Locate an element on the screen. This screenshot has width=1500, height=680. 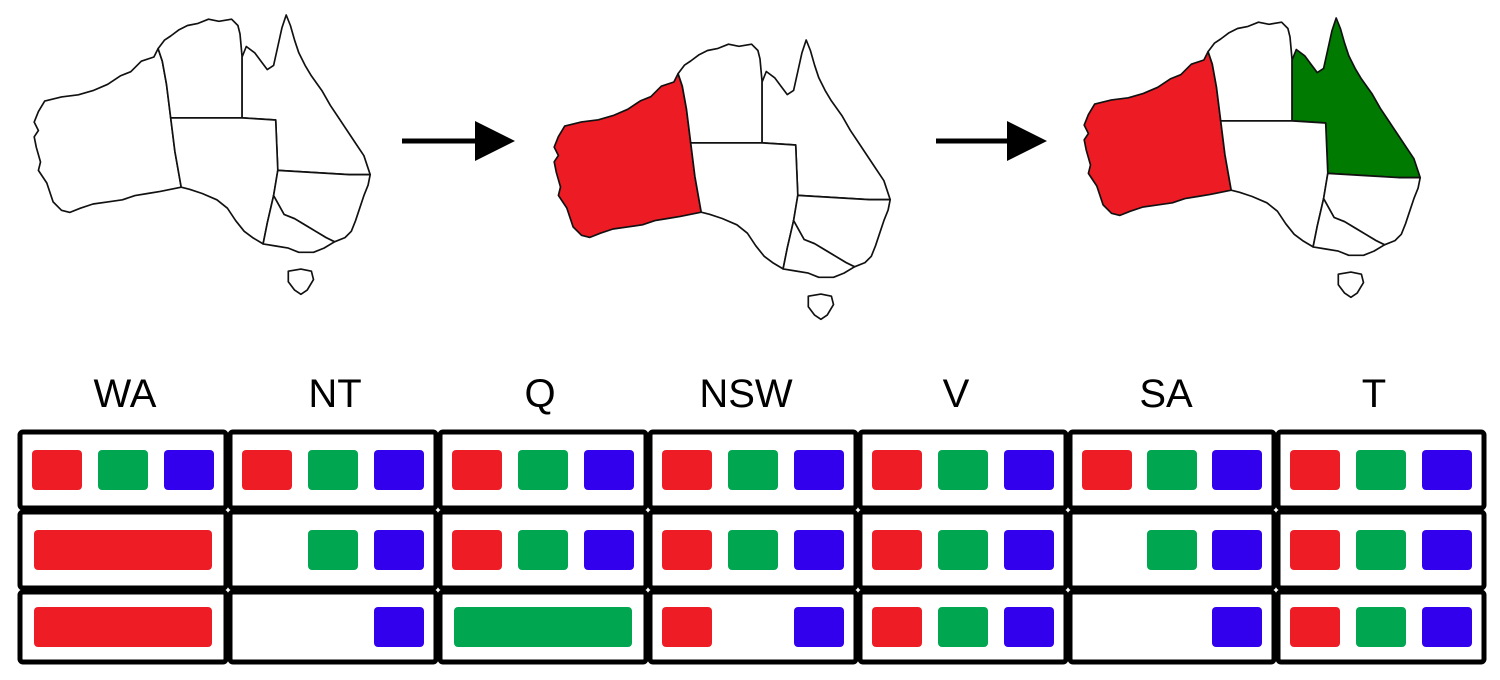
column-label-t: T is located at coordinates (1374, 394).